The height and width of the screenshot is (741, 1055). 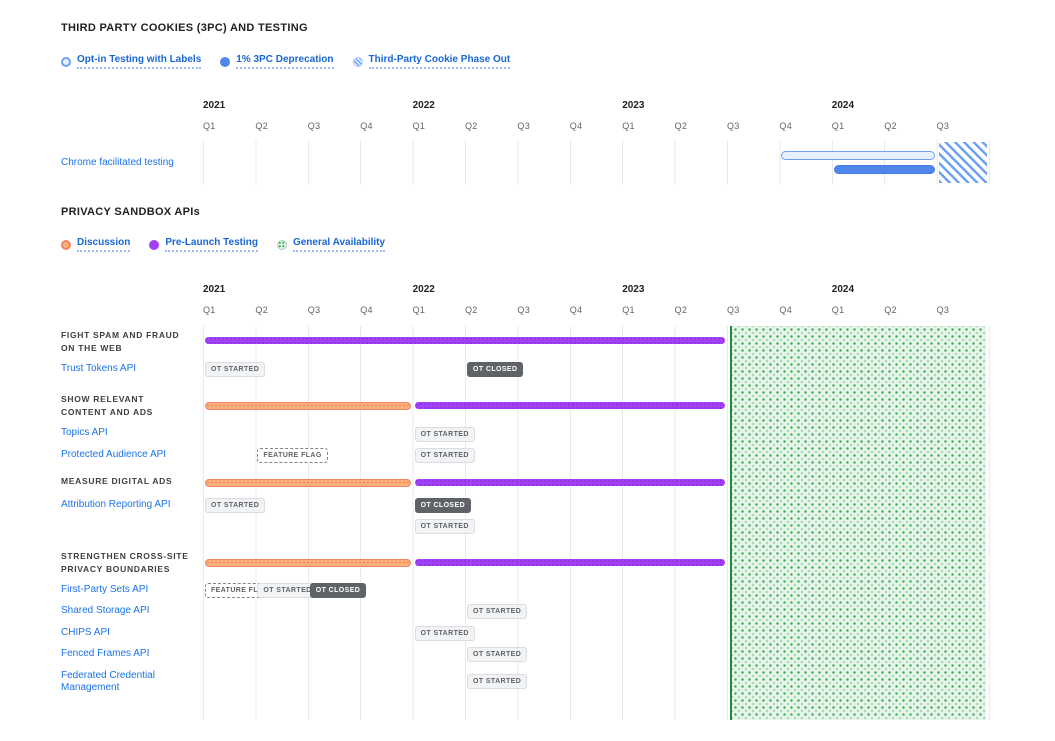 I want to click on api-link-topics: Topics API, so click(x=84, y=432).